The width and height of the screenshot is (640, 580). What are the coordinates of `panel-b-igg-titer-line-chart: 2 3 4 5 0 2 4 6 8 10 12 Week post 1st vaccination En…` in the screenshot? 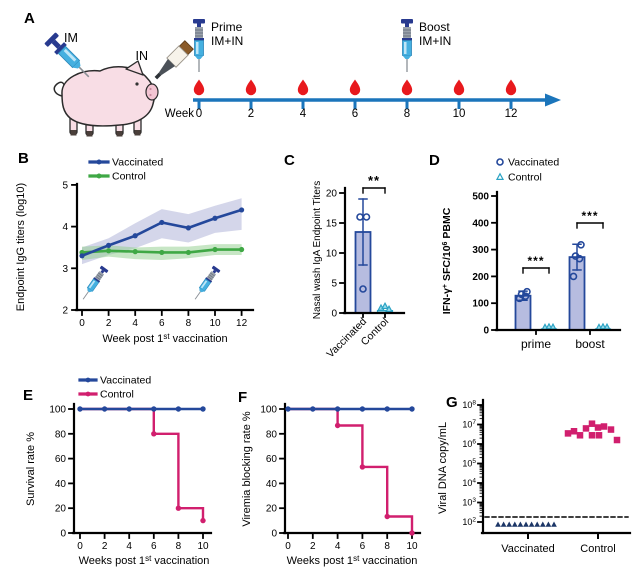 It's located at (140, 250).